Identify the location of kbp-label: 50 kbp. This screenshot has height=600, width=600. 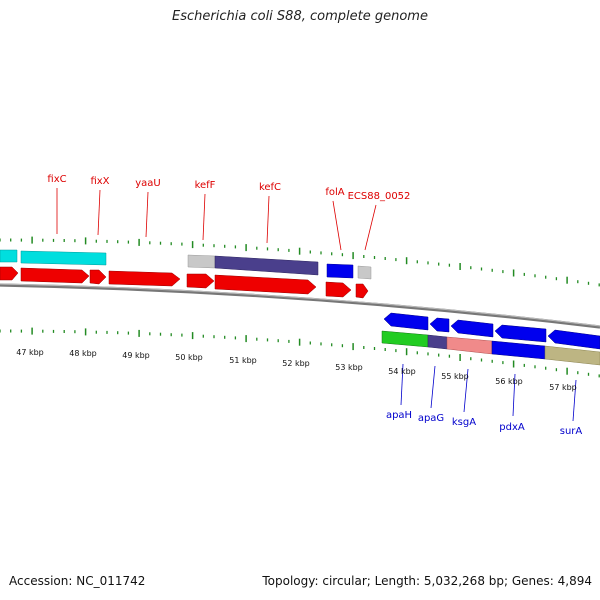
(189, 357).